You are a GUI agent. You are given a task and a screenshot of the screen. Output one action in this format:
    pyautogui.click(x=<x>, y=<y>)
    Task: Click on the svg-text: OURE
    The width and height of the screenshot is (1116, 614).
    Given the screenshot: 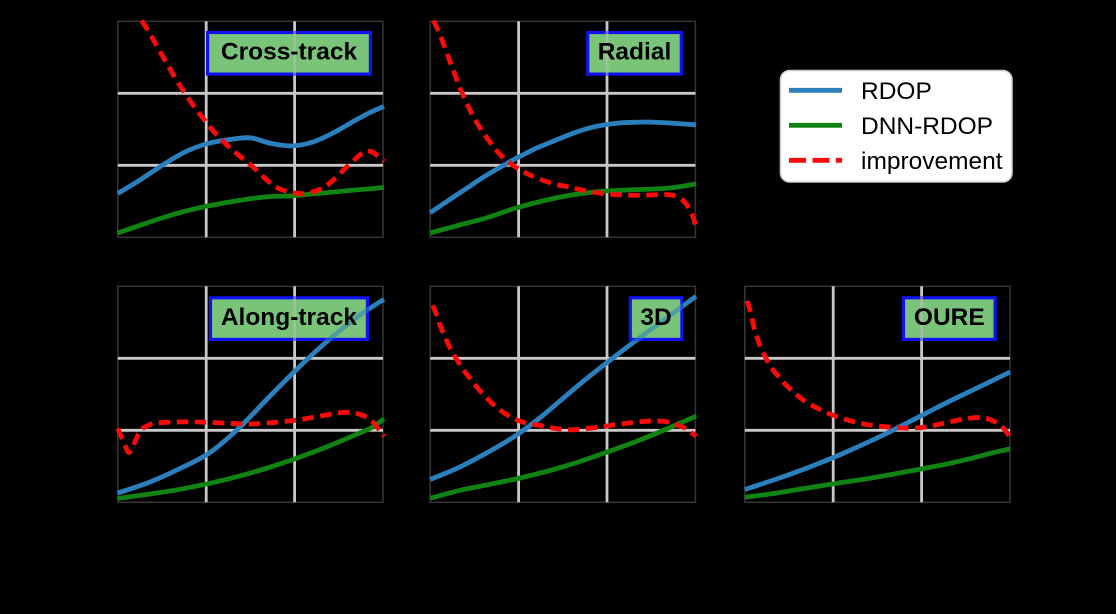 What is the action you would take?
    pyautogui.click(x=949, y=317)
    